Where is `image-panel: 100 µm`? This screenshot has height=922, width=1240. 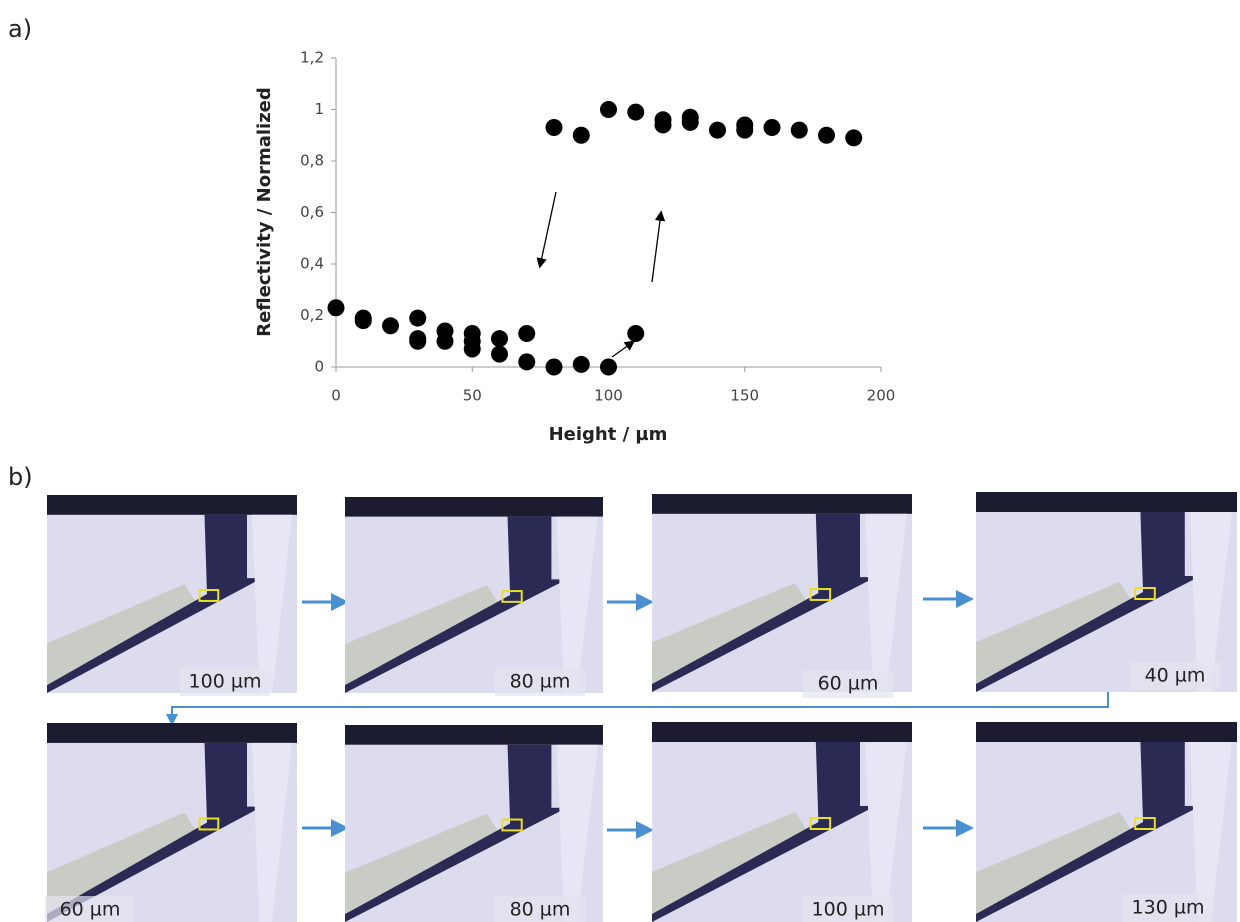 image-panel: 100 µm is located at coordinates (172, 595).